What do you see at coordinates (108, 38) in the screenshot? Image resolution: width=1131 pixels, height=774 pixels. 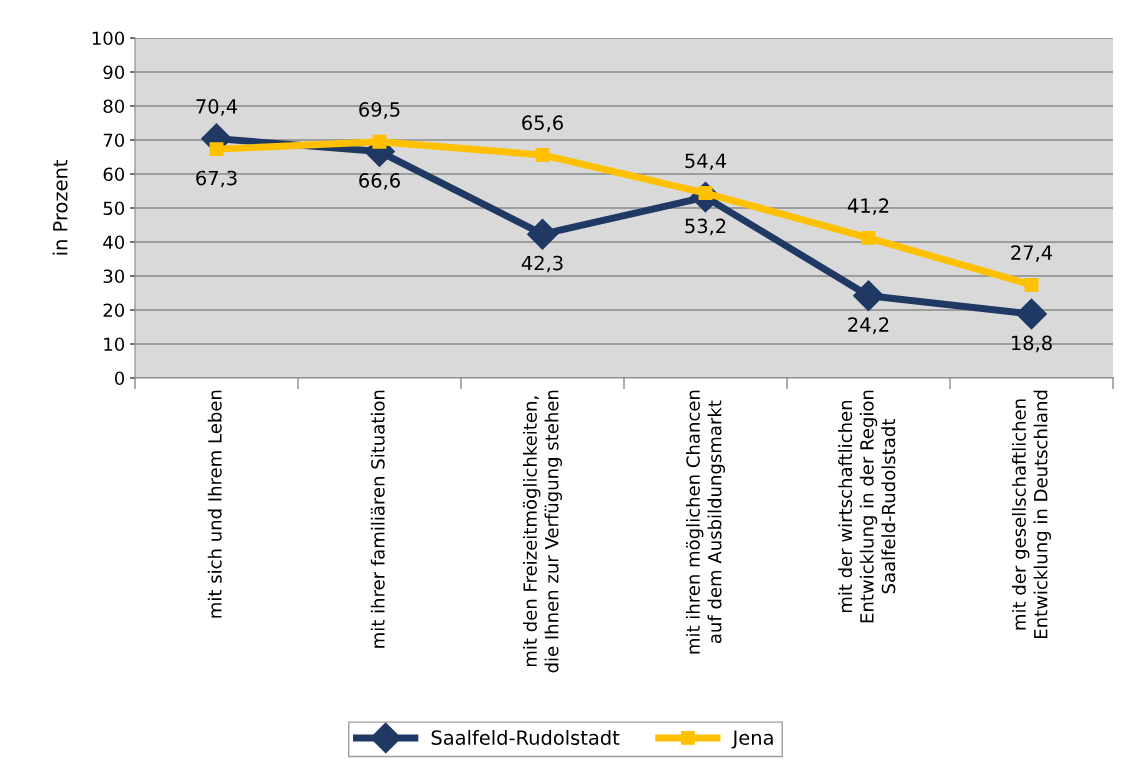 I see `y-tick-label: 100` at bounding box center [108, 38].